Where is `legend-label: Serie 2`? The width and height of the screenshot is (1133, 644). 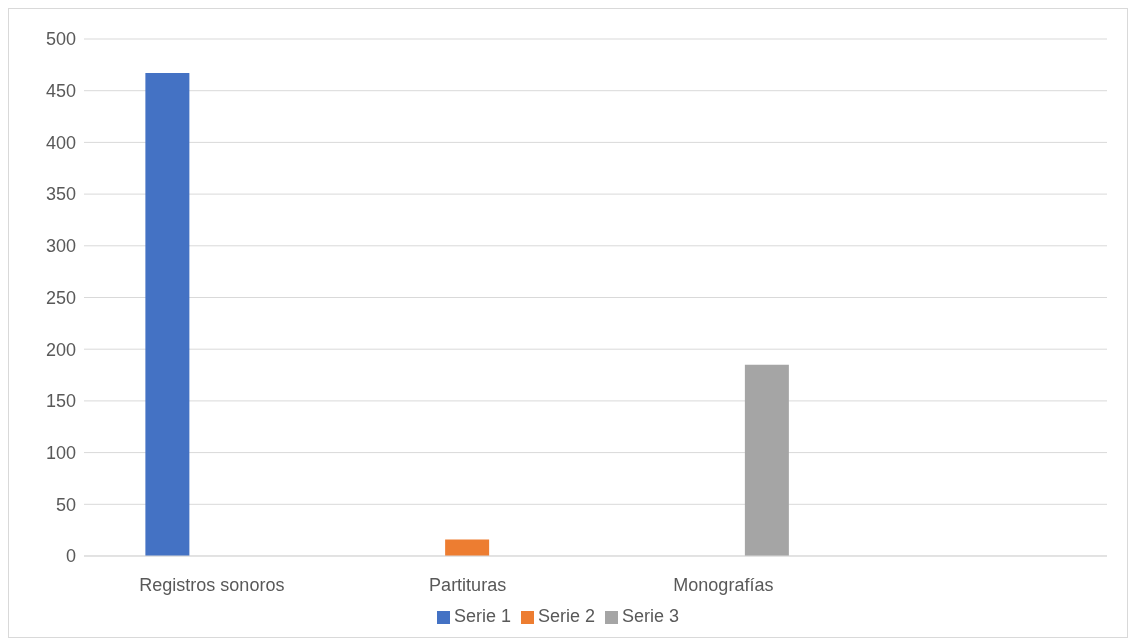 legend-label: Serie 2 is located at coordinates (566, 616).